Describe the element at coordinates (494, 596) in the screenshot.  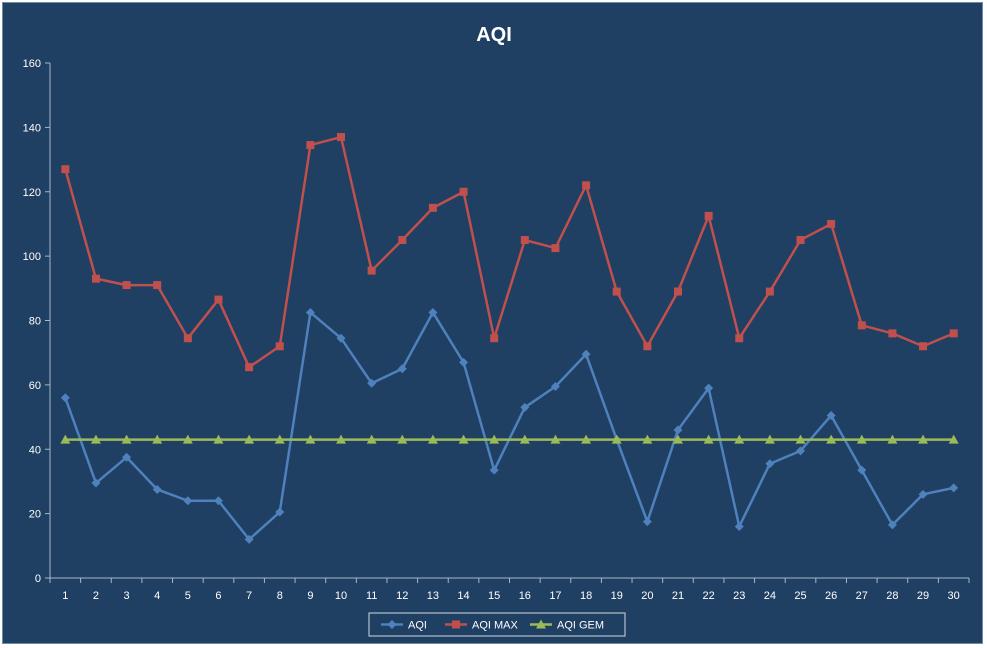
I see `x-tick-label: 15` at that location.